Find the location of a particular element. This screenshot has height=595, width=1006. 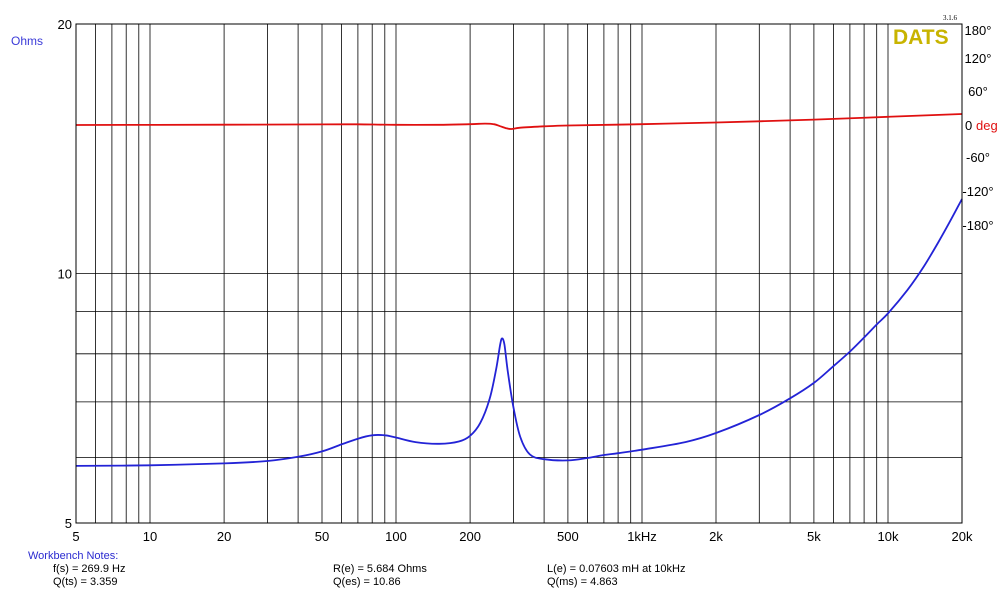

notes-col-2: R(e) = 5.684 Ohms Q(es) = 10.86 is located at coordinates (380, 576).